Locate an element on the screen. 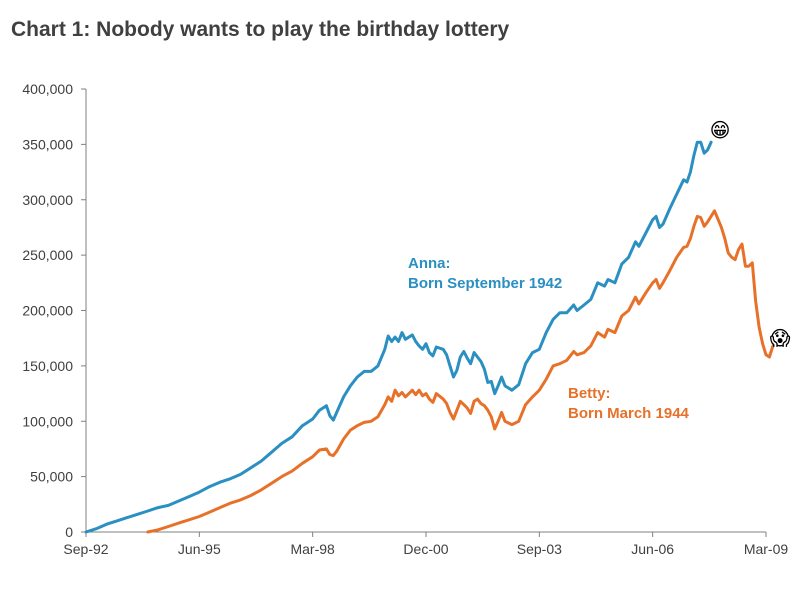  x-tick-label: Mar-09 is located at coordinates (766, 549).